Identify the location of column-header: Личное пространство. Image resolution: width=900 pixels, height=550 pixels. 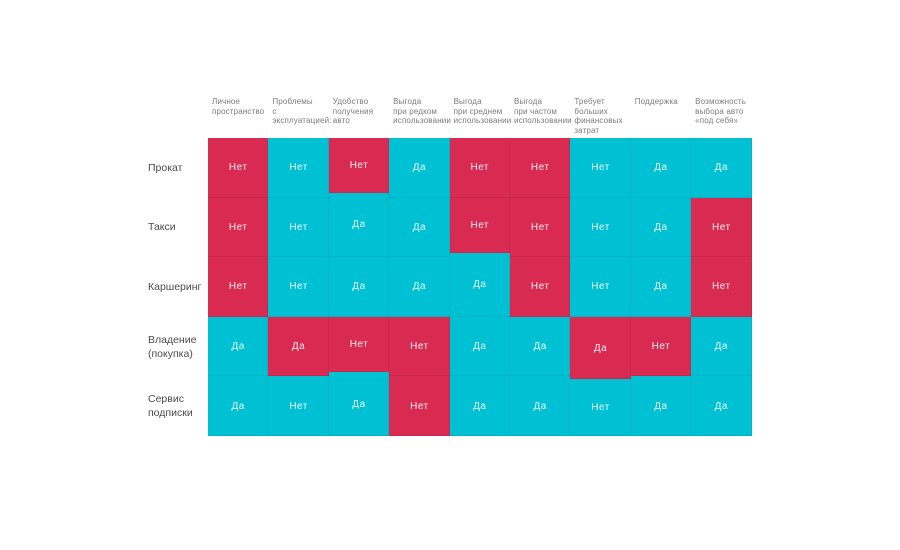
(238, 106).